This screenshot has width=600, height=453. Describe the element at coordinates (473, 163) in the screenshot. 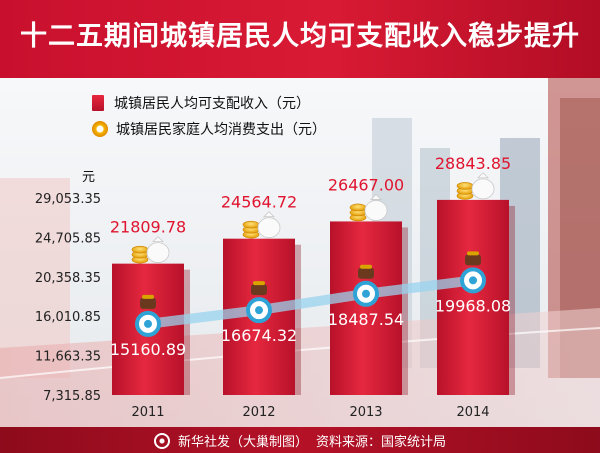

I see `income-value-label: 28843.85` at that location.